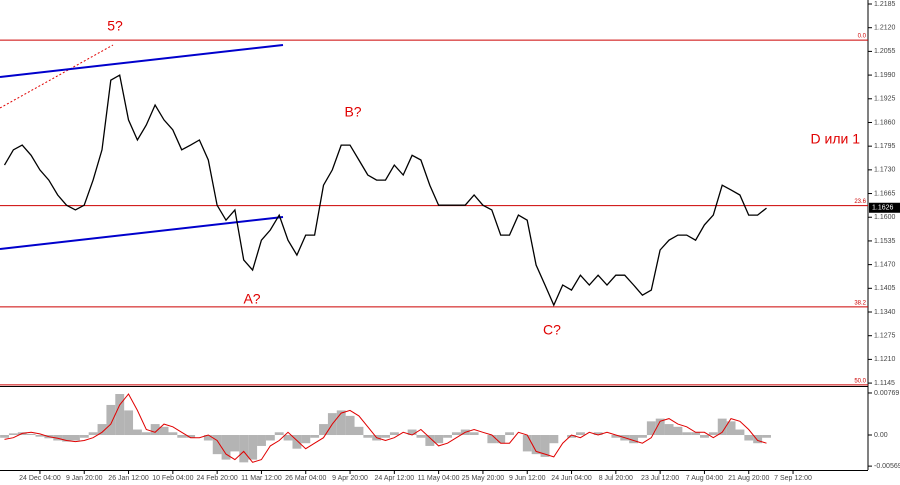  I want to click on x-tick-label: 11 May 04:00, so click(439, 478).